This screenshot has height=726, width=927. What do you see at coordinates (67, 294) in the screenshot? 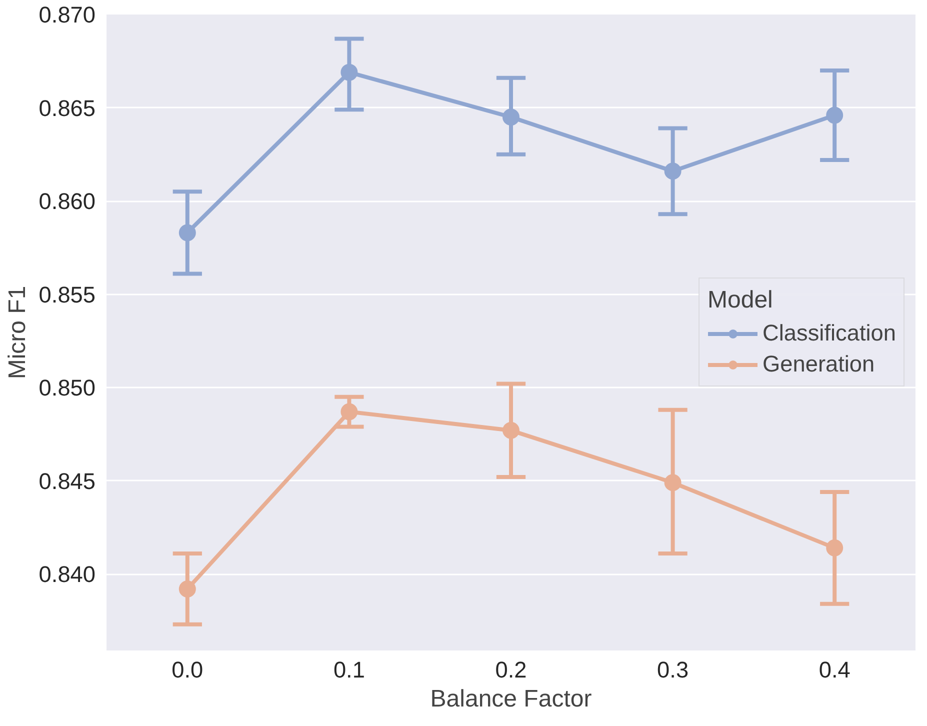
I see `y-tick-label: 0.855` at bounding box center [67, 294].